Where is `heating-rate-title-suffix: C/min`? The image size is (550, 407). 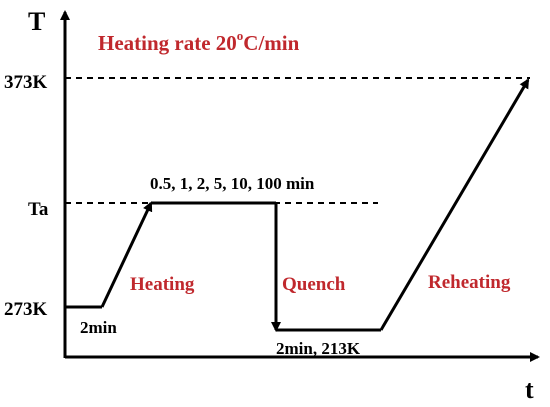 heating-rate-title-suffix: C/min is located at coordinates (271, 43).